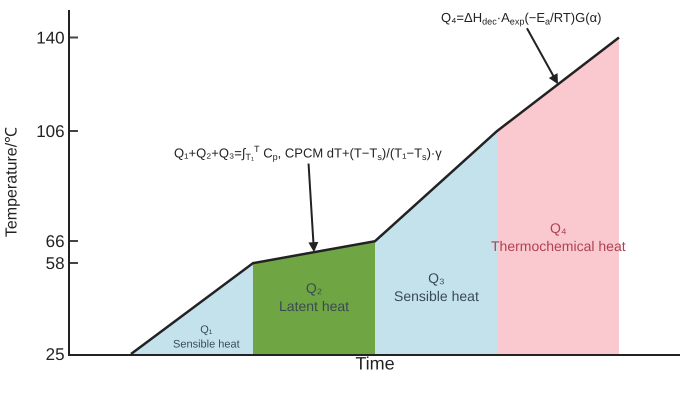 This screenshot has height=394, width=700. Describe the element at coordinates (55, 264) in the screenshot. I see `y-tick-label: 58` at that location.